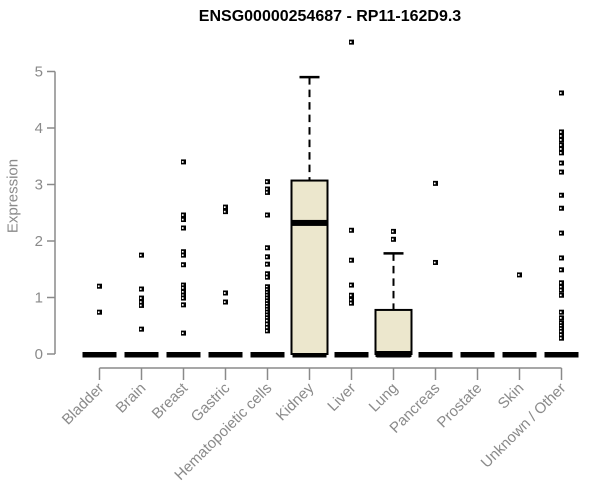 The image size is (600, 500). What do you see at coordinates (39, 241) in the screenshot?
I see `y-tick-label: 2` at bounding box center [39, 241].